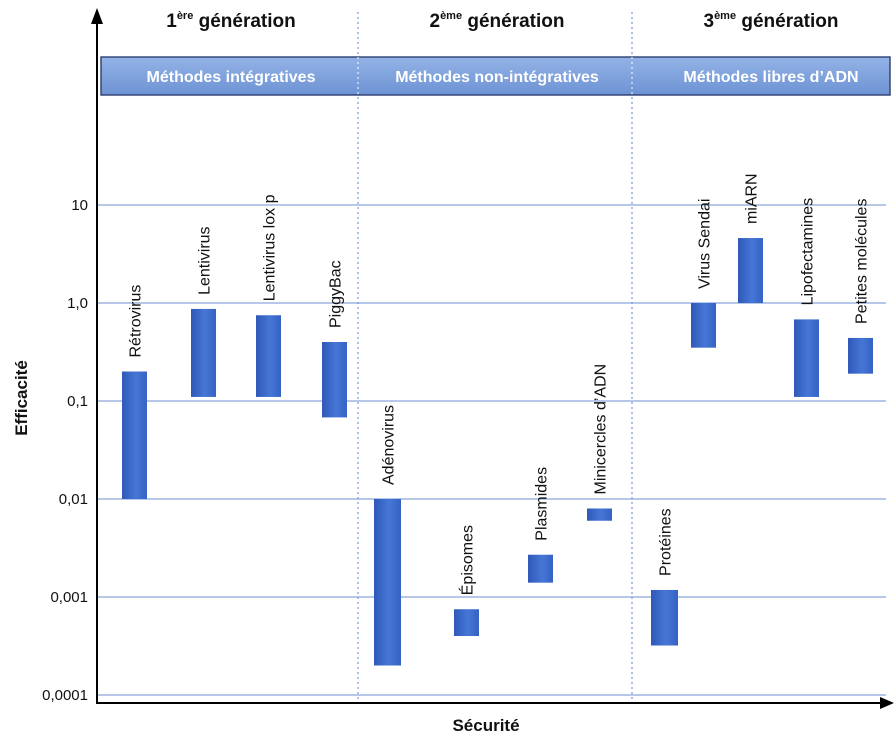  I want to click on generation-title: 3ème génération, so click(770, 21).